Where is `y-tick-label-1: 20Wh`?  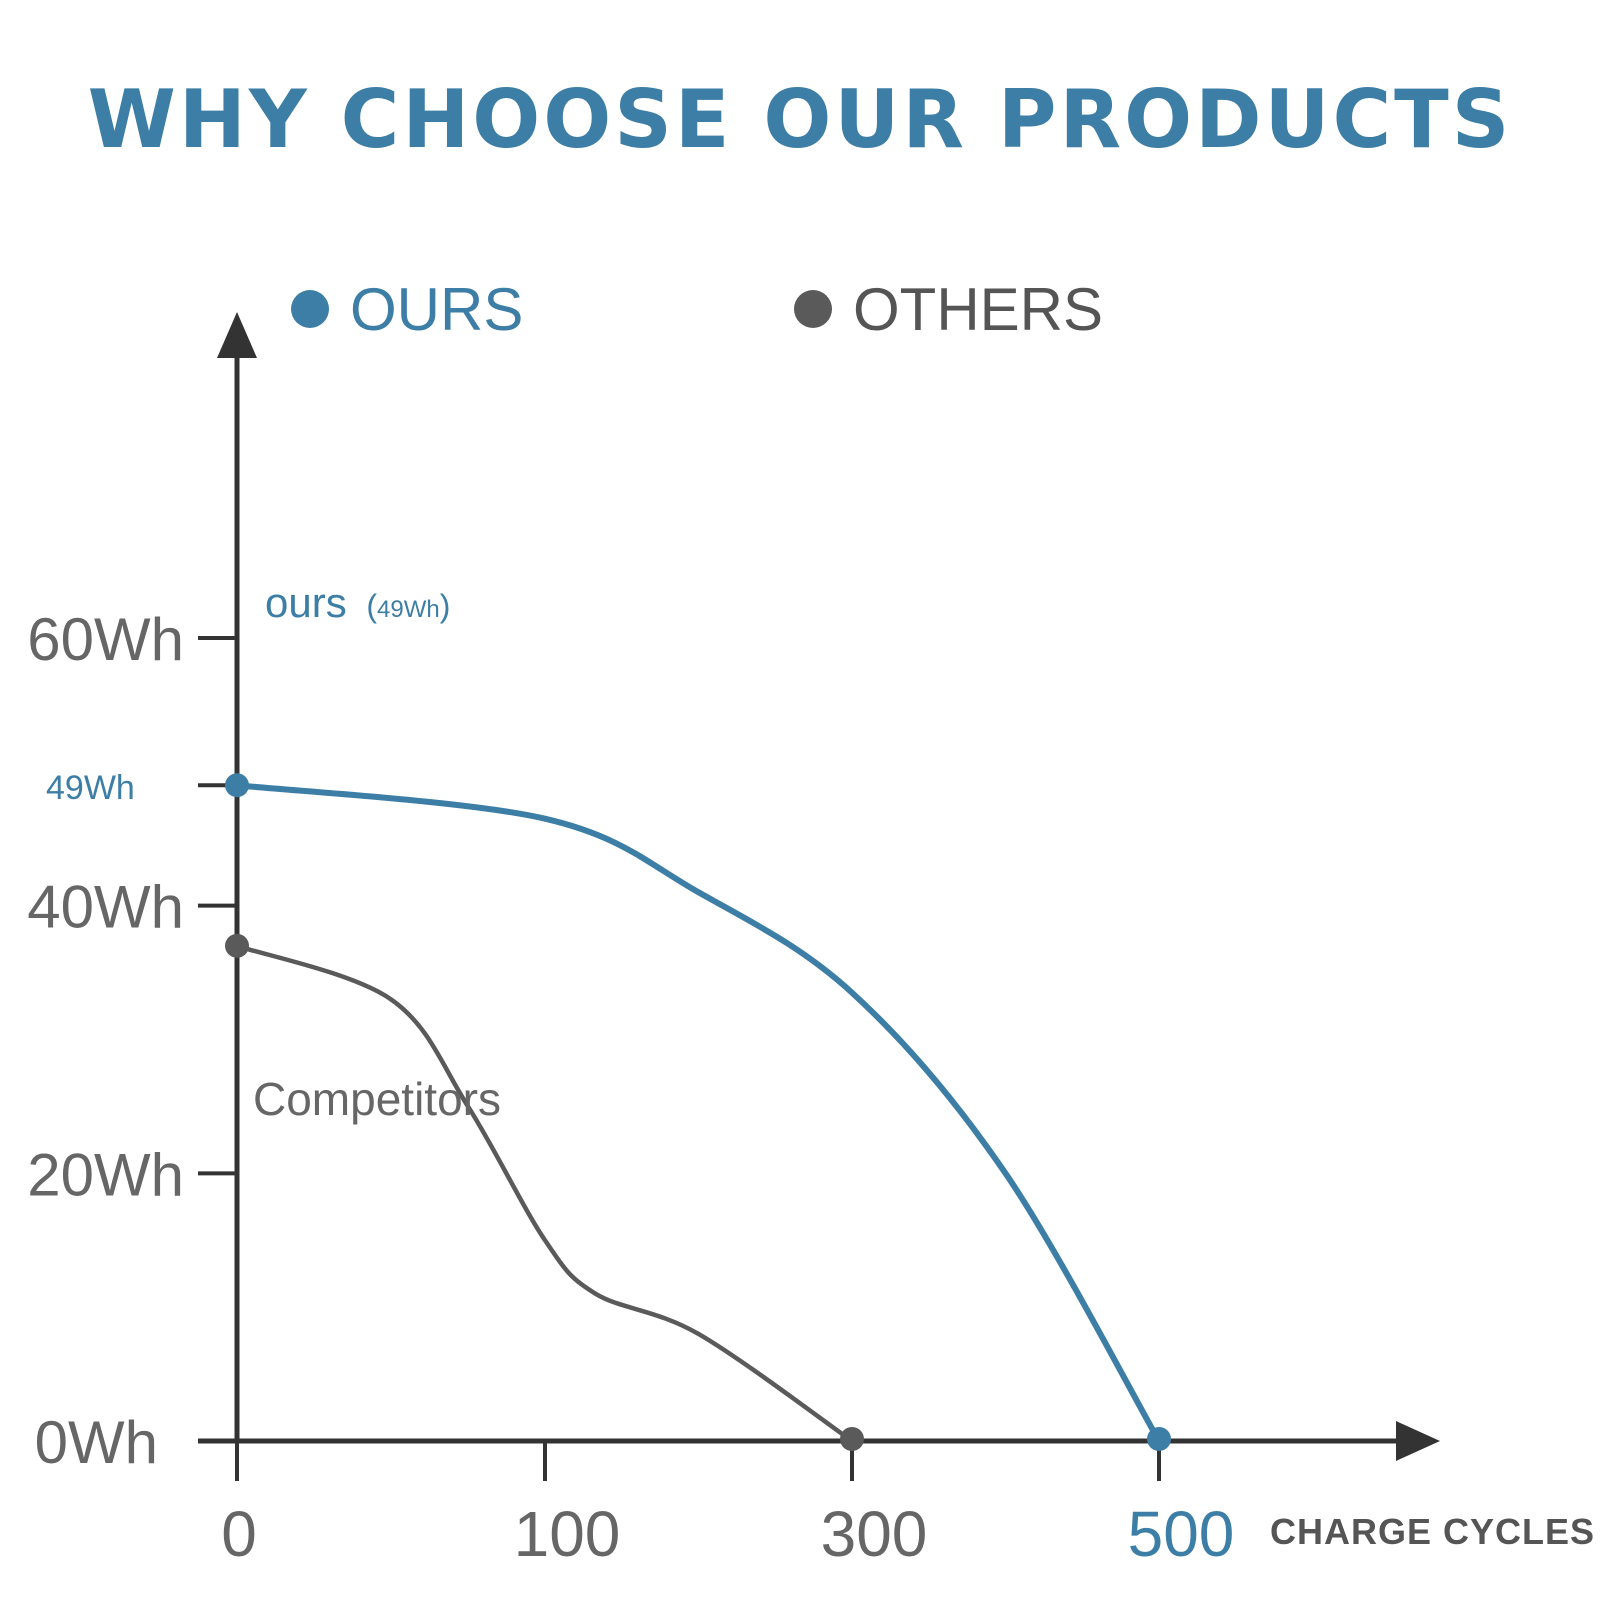
y-tick-label-1: 20Wh is located at coordinates (105, 1174).